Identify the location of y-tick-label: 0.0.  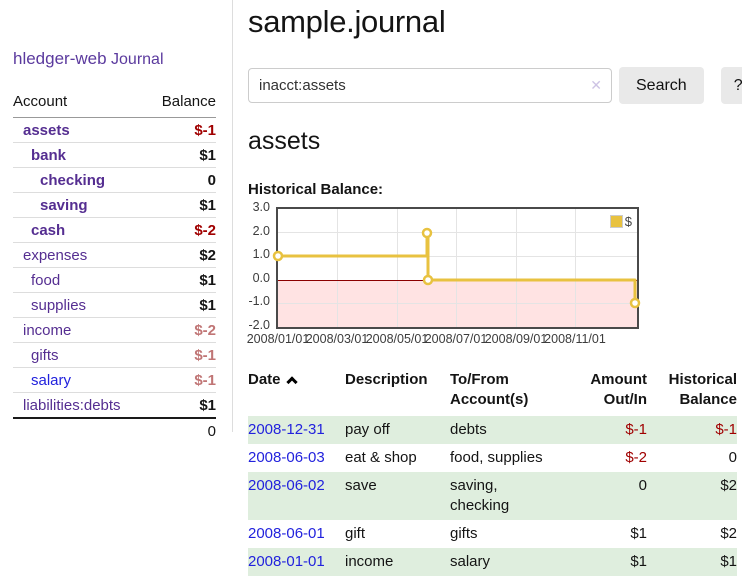
(261, 278).